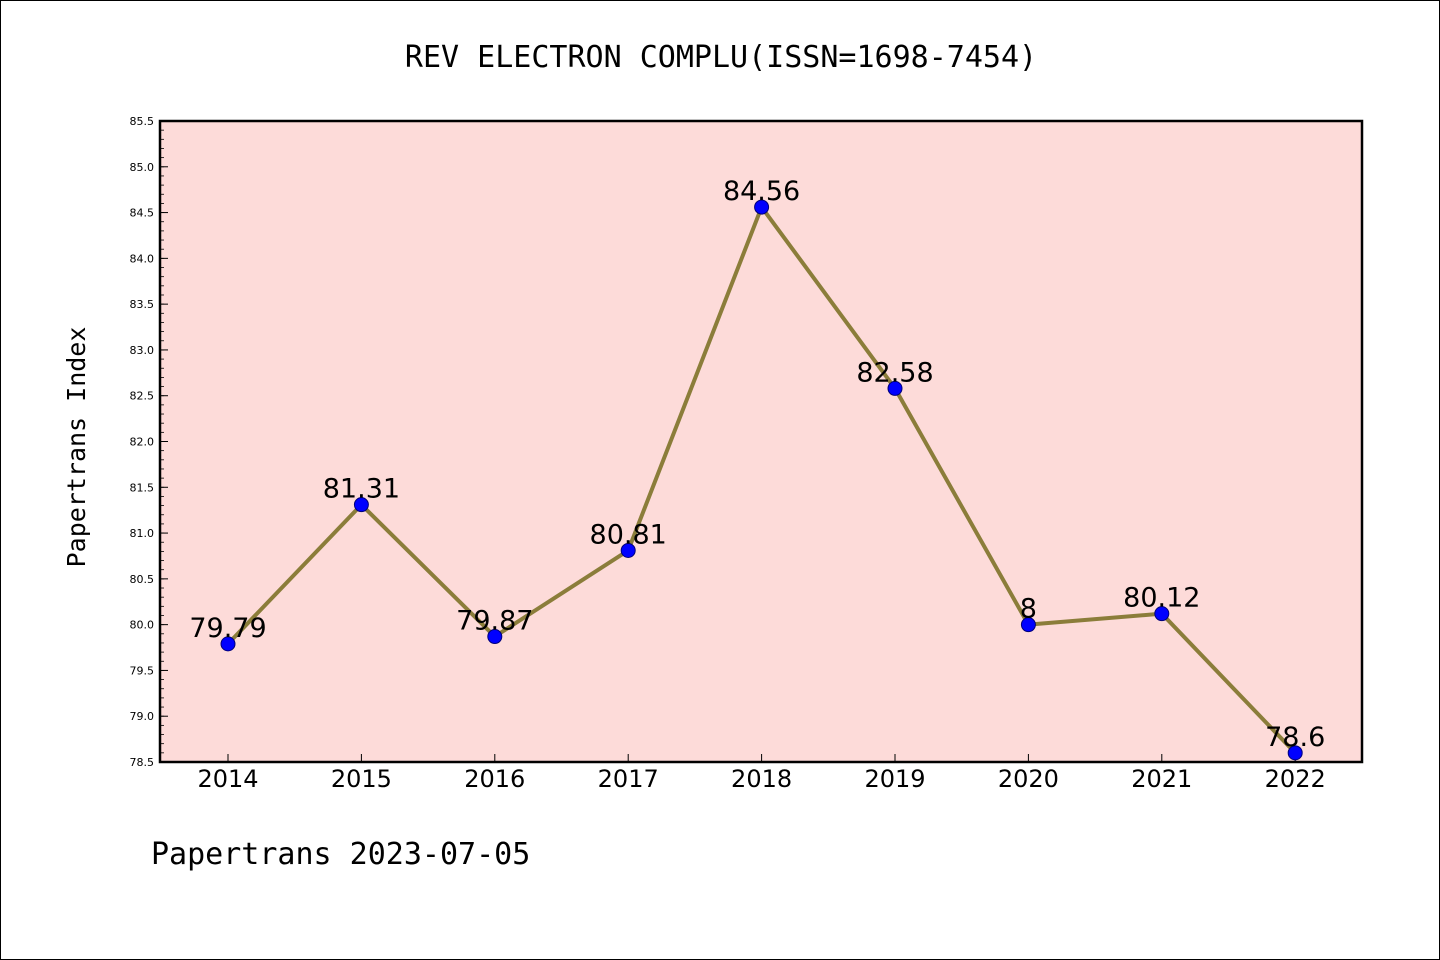  Describe the element at coordinates (142, 213) in the screenshot. I see `y-tick-label: 84.5` at that location.